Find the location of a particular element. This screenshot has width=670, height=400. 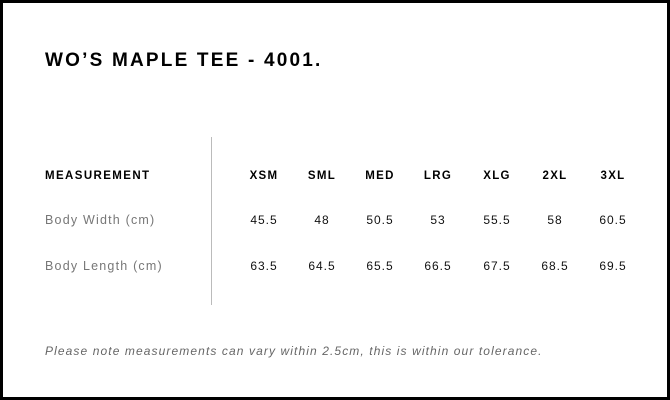

table-cell: 48 is located at coordinates (322, 220).